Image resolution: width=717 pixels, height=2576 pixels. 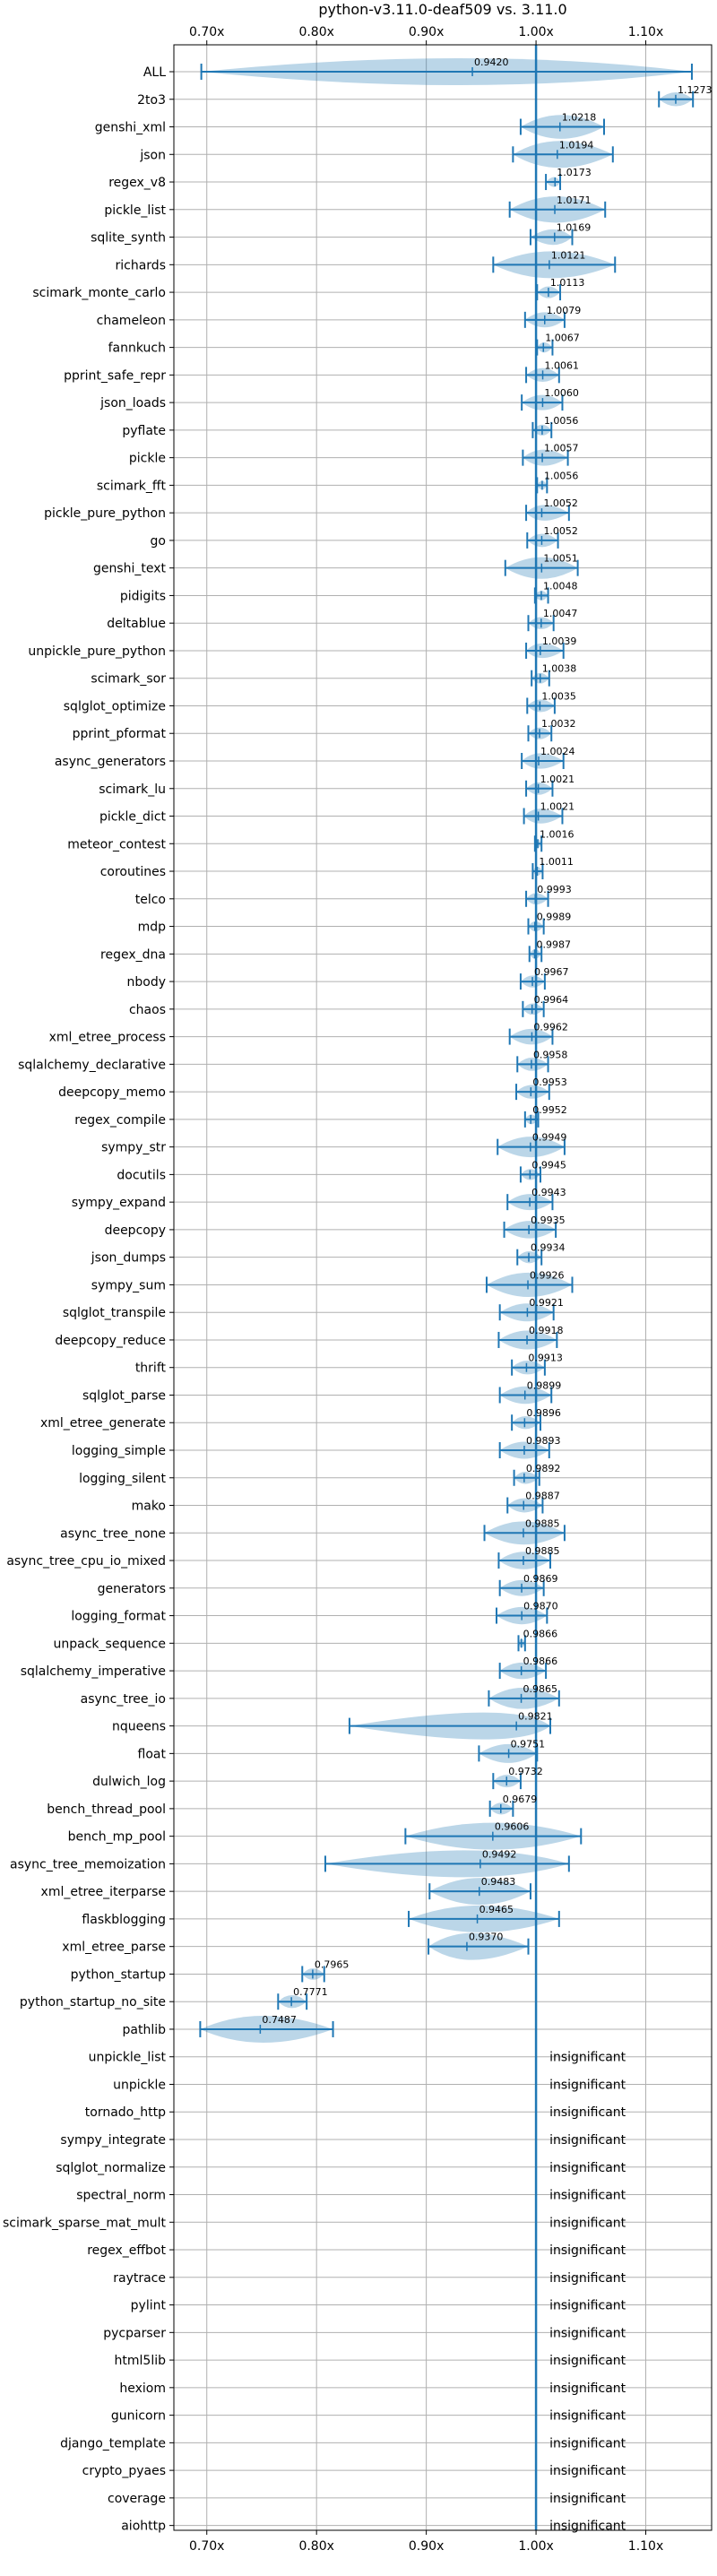 What do you see at coordinates (115, 706) in the screenshot?
I see `benchmark-label: sqlglot_optimize` at bounding box center [115, 706].